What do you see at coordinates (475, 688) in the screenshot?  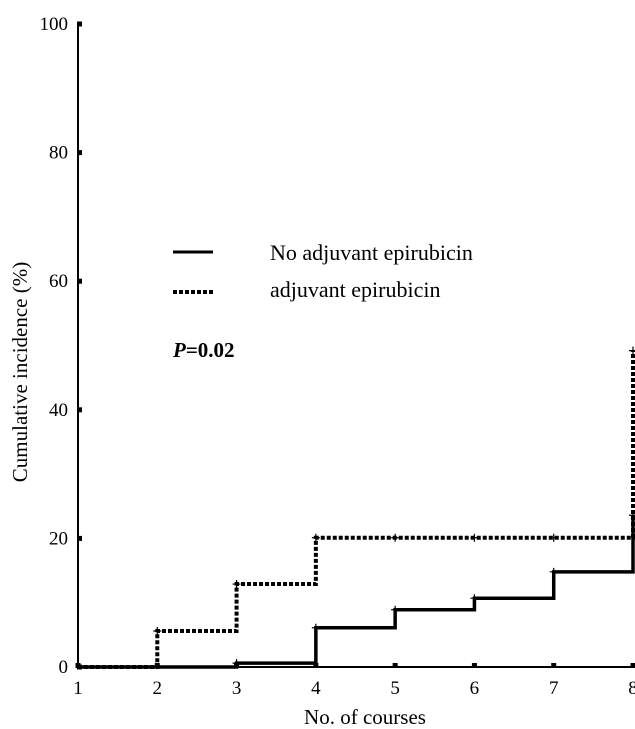 I see `x-tick-label: 6` at bounding box center [475, 688].